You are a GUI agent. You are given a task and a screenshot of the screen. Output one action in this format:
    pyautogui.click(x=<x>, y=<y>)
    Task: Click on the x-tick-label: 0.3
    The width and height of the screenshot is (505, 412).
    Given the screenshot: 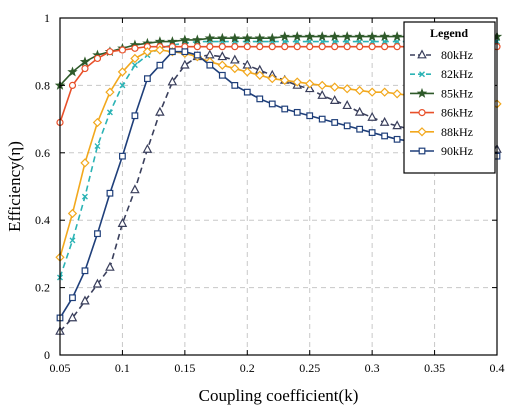 What is the action you would take?
    pyautogui.click(x=372, y=368)
    